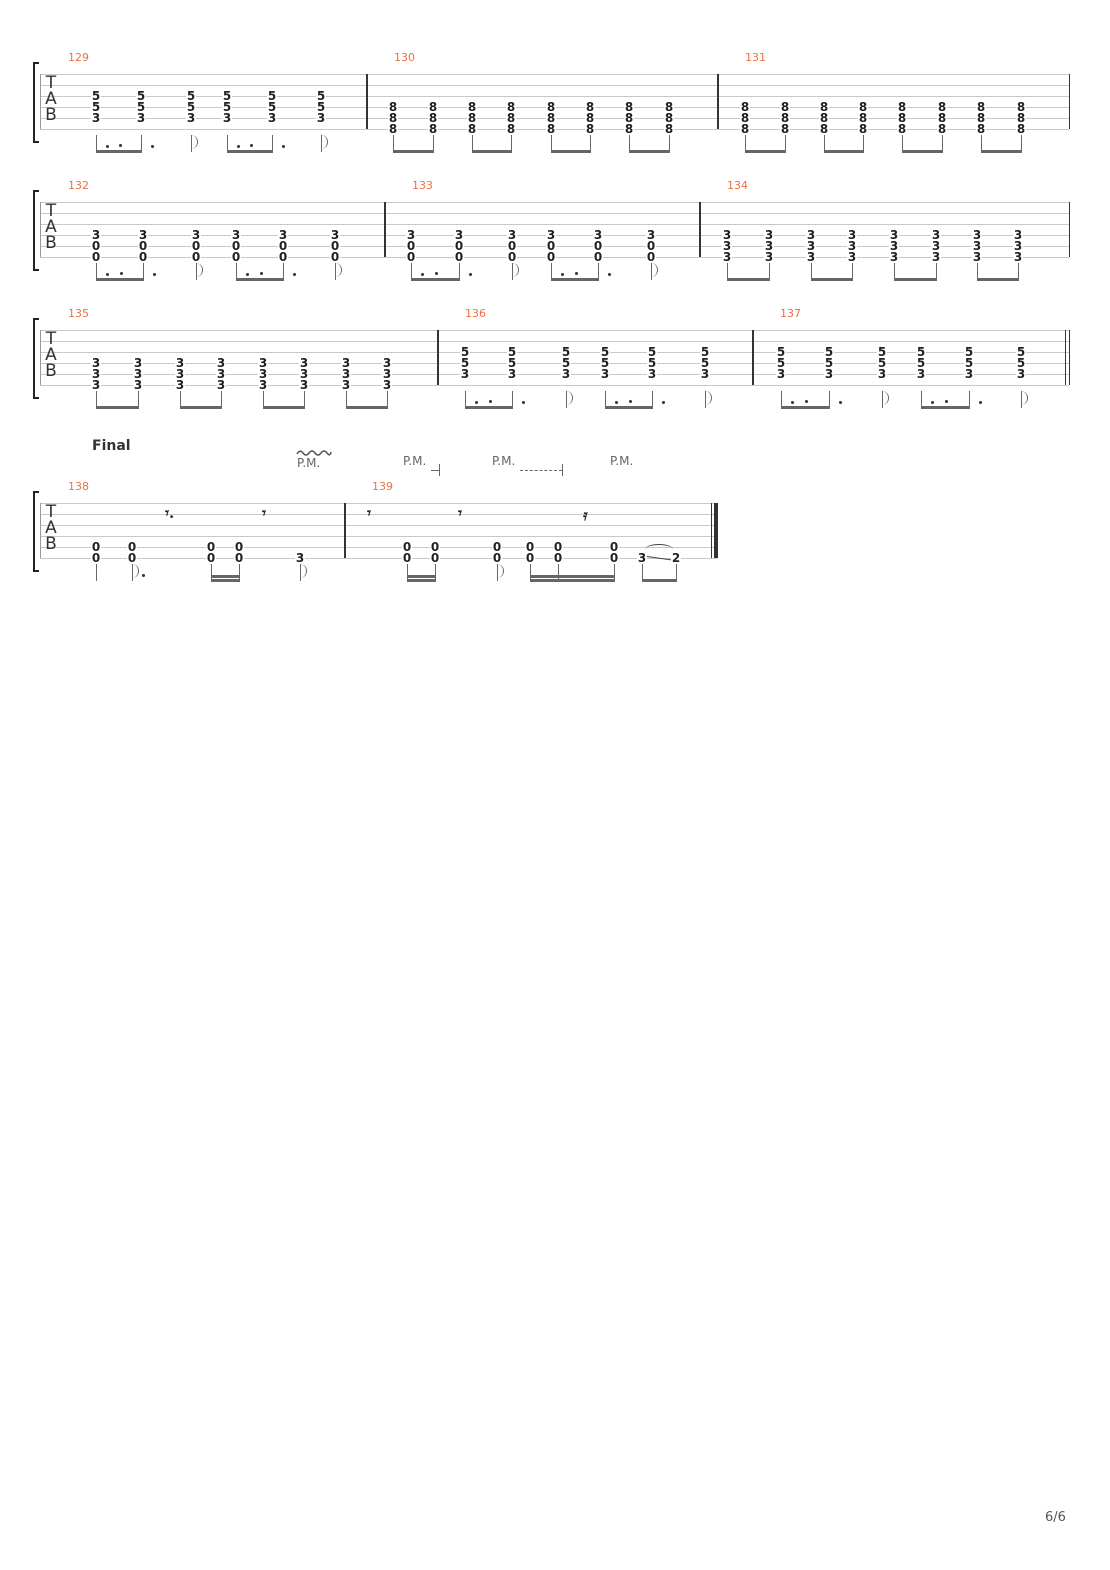 This screenshot has height=1570, width=1110. What do you see at coordinates (51, 528) in the screenshot?
I see `tab-clef-letter: A` at bounding box center [51, 528].